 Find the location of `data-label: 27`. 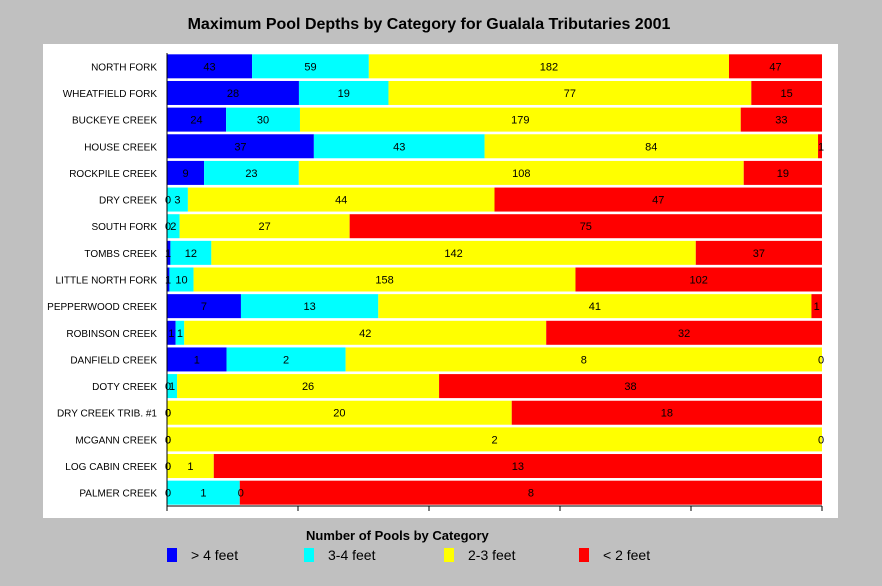

data-label: 27 is located at coordinates (264, 227).